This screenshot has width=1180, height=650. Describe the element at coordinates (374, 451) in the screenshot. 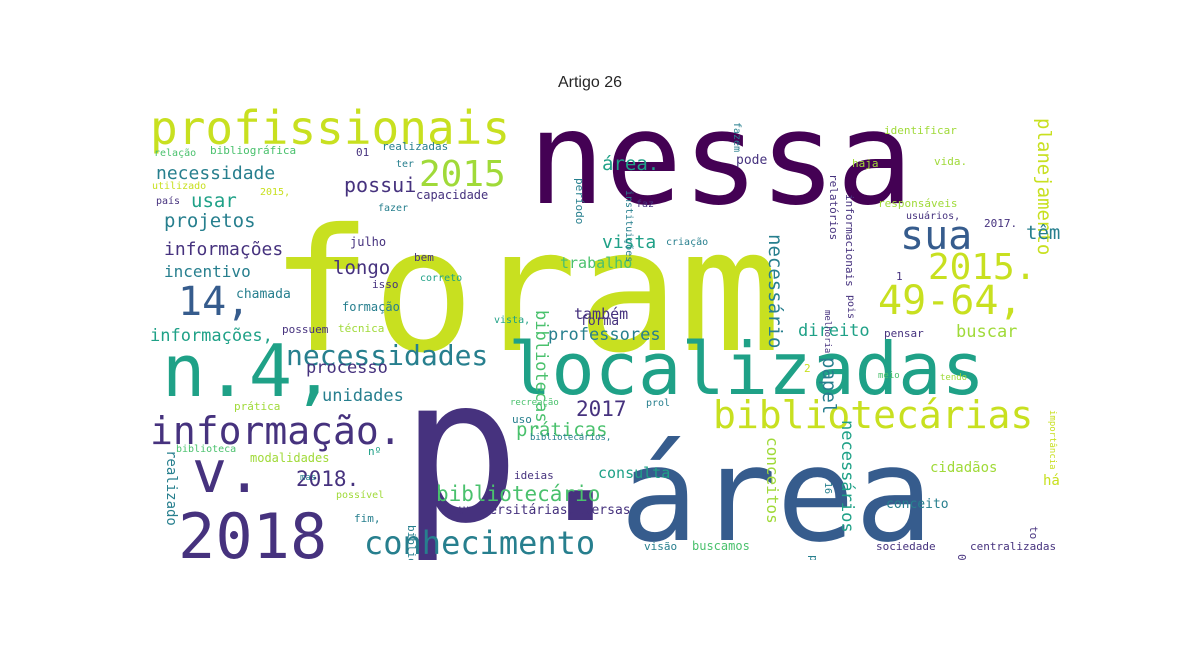

I see `cloud-word: nº` at that location.